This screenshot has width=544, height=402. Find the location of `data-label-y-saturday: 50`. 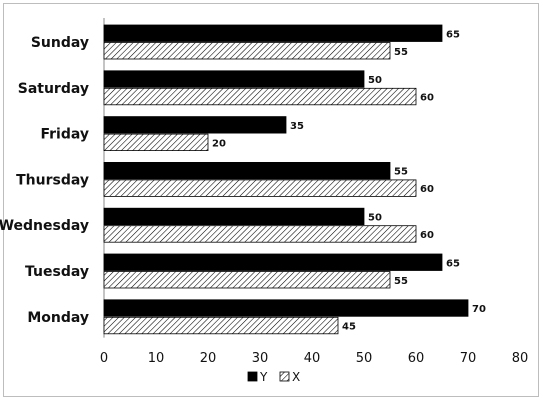

data-label-y-saturday: 50 is located at coordinates (375, 80).